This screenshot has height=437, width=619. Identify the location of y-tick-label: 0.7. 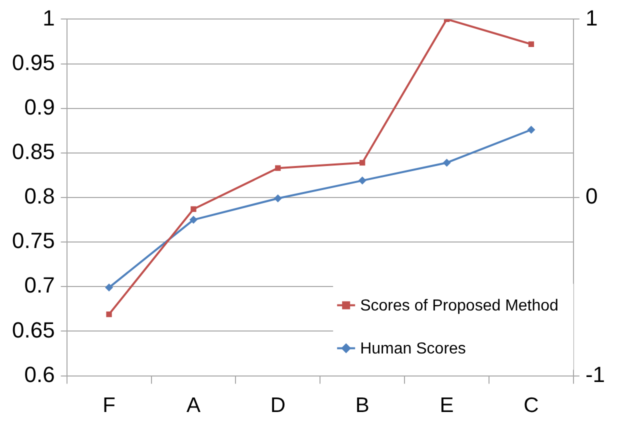
(39, 285).